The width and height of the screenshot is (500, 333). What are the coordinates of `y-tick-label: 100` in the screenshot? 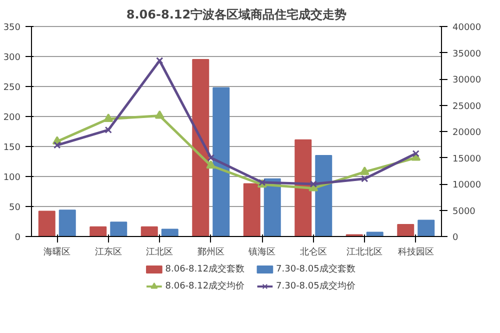 It's located at (12, 178).